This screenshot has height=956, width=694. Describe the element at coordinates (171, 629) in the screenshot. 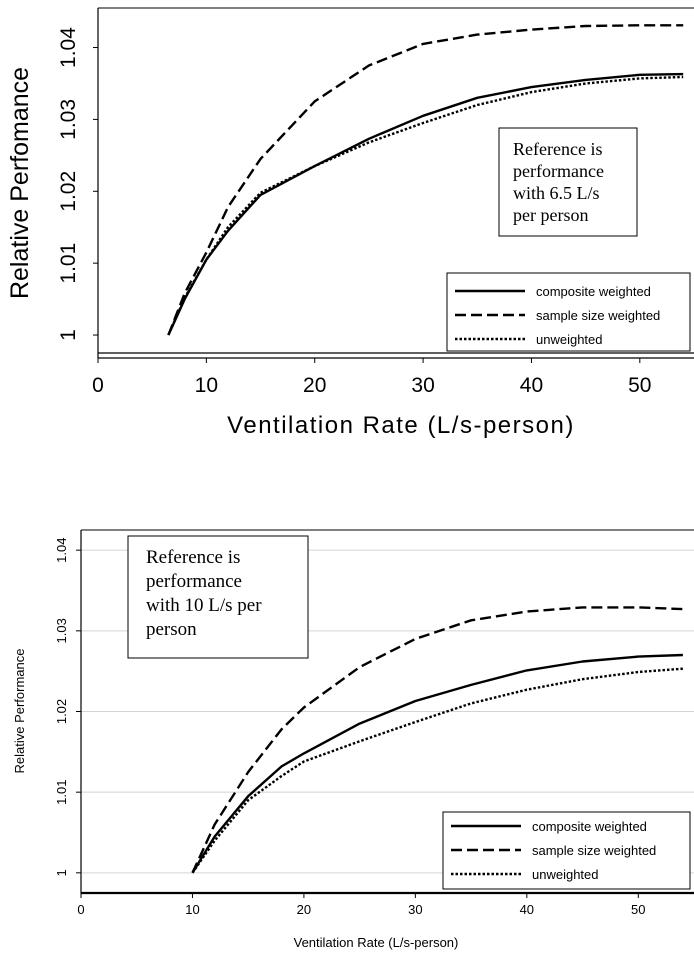

I see `annotation-line: person` at that location.